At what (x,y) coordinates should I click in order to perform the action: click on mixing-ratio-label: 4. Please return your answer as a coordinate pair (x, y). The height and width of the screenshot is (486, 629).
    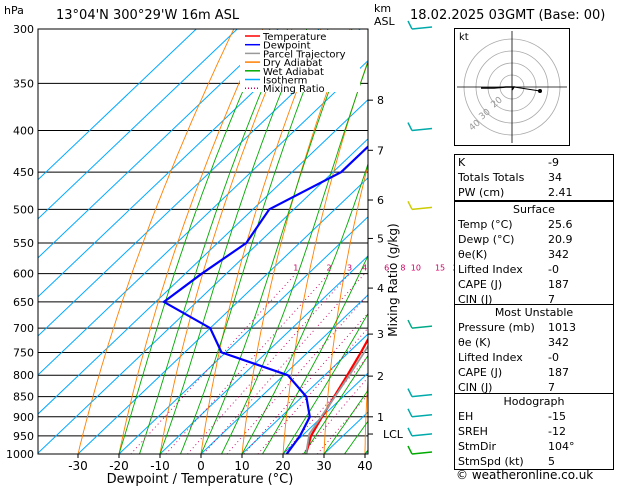
    Looking at the image, I should click on (364, 268).